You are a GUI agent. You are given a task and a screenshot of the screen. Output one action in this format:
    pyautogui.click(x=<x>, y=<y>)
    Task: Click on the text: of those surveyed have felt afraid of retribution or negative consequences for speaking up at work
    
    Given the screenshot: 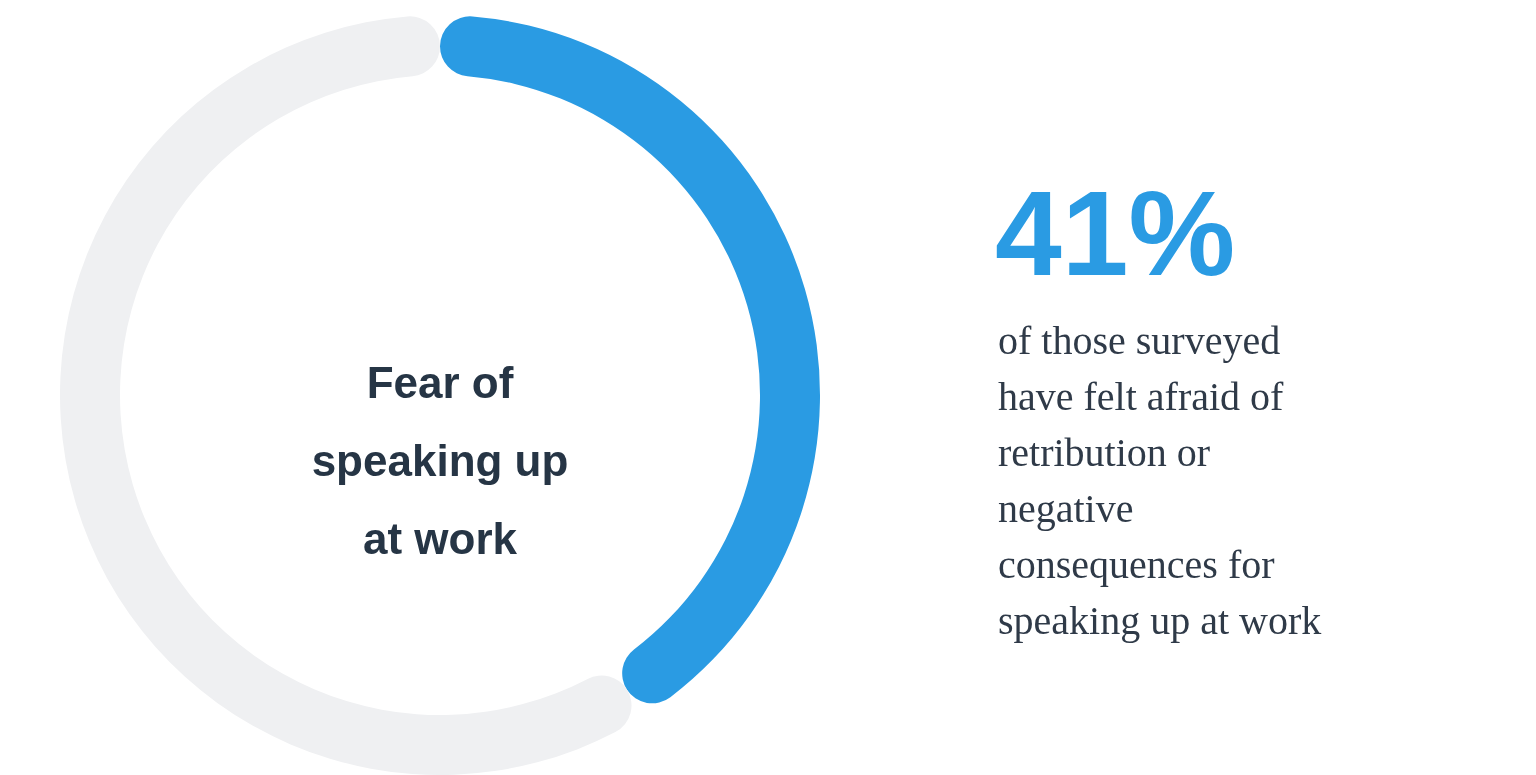 What is the action you would take?
    pyautogui.click(x=1160, y=480)
    